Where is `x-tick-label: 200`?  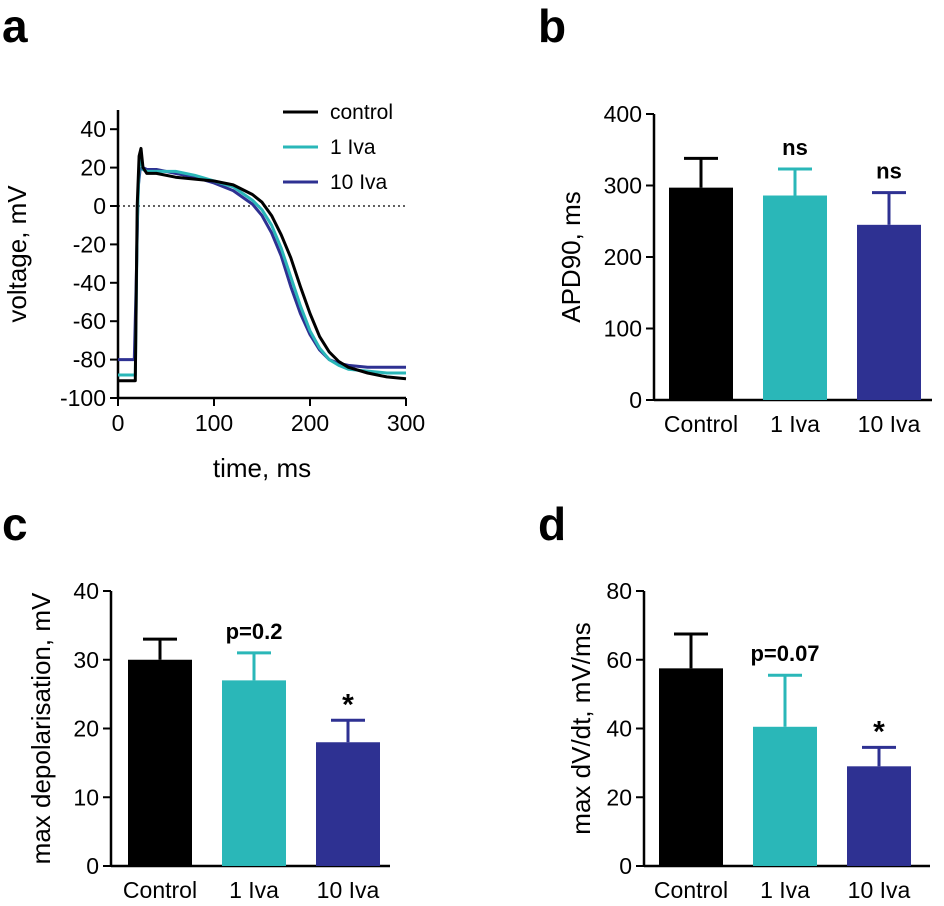
x-tick-label: 200 is located at coordinates (310, 423).